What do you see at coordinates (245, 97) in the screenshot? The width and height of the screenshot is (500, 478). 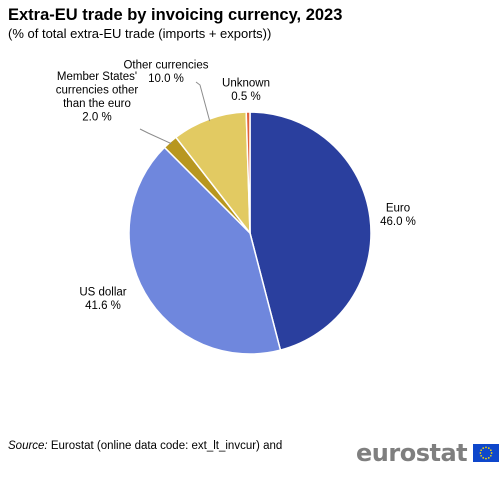 I see `slice-value-label: 0.5 %` at bounding box center [245, 97].